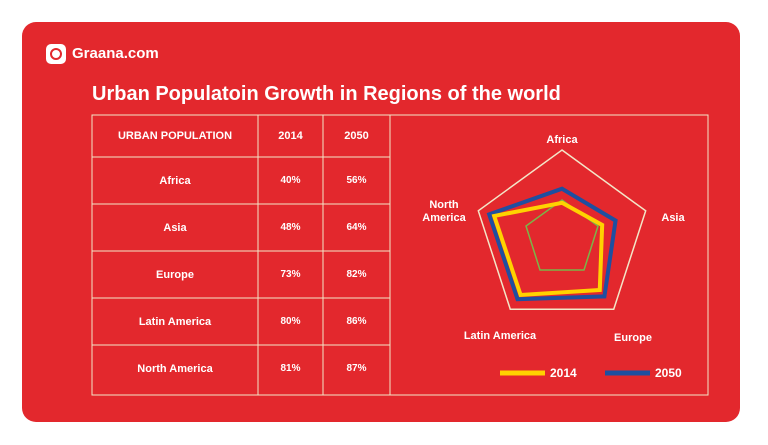 This screenshot has height=445, width=768. I want to click on cell-value: 64%, so click(356, 227).